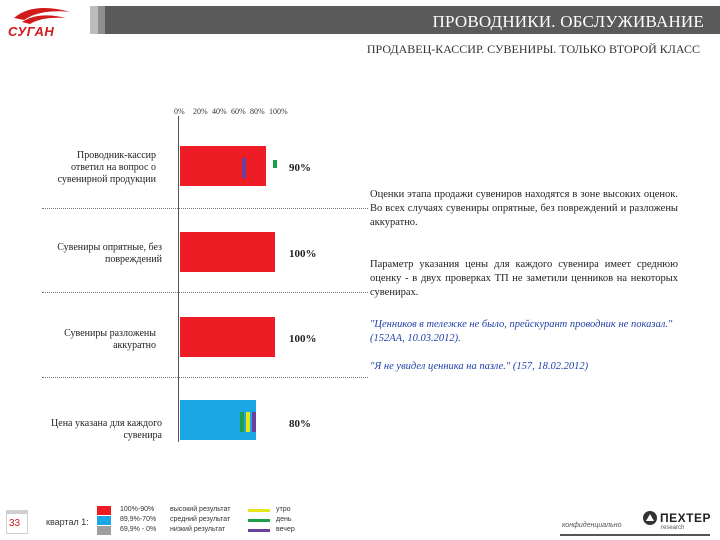 The image size is (720, 540). Describe the element at coordinates (412, 20) in the screenshot. I see `header-bar` at that location.